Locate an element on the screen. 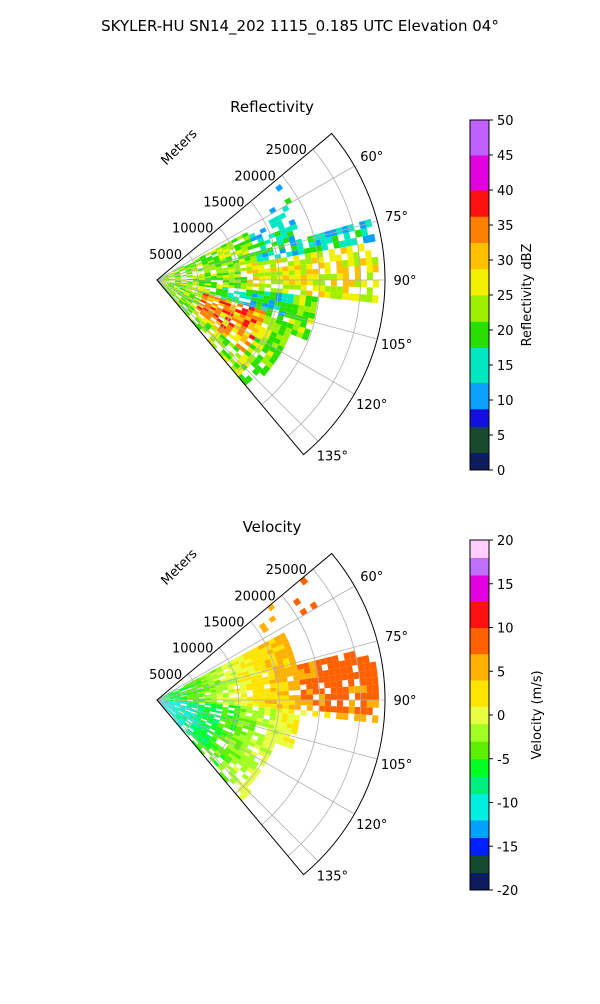  reflectivity-colorbar-tick-label: 5 is located at coordinates (501, 436).